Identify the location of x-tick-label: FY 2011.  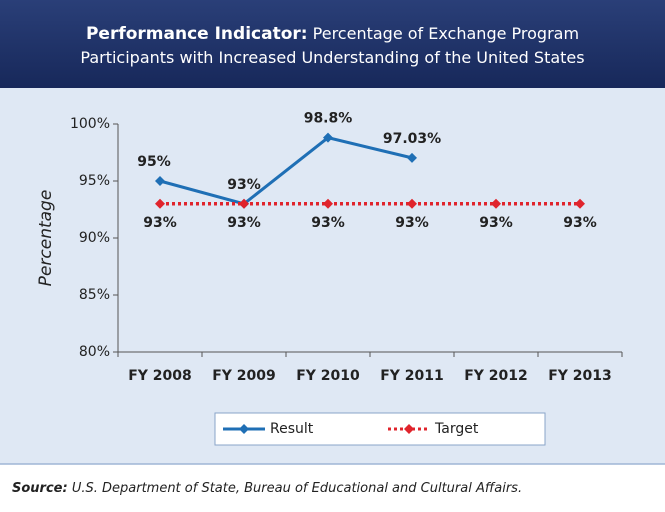
(412, 376).